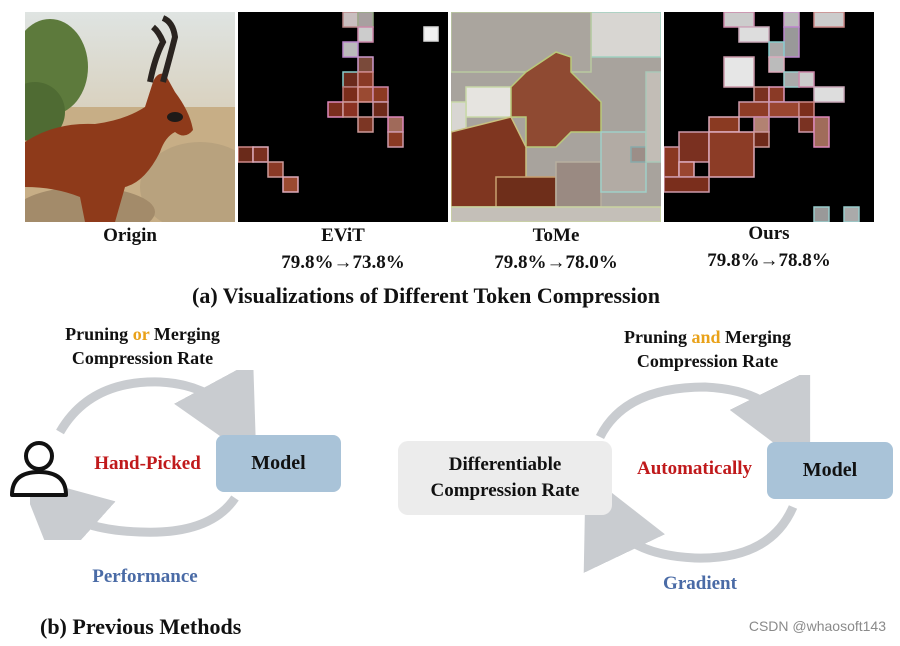  Describe the element at coordinates (343, 117) in the screenshot. I see `evit-visualization` at that location.